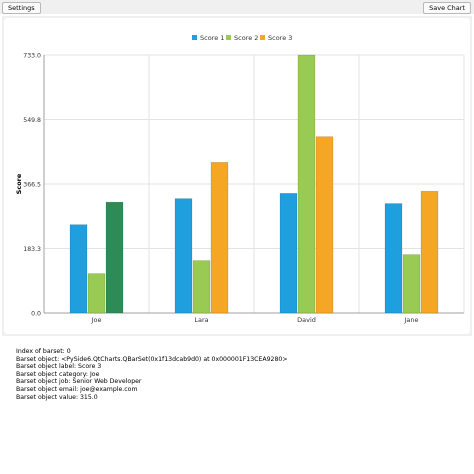 The width and height of the screenshot is (474, 474). What do you see at coordinates (280, 38) in the screenshot?
I see `legend-entry: Score 3` at bounding box center [280, 38].